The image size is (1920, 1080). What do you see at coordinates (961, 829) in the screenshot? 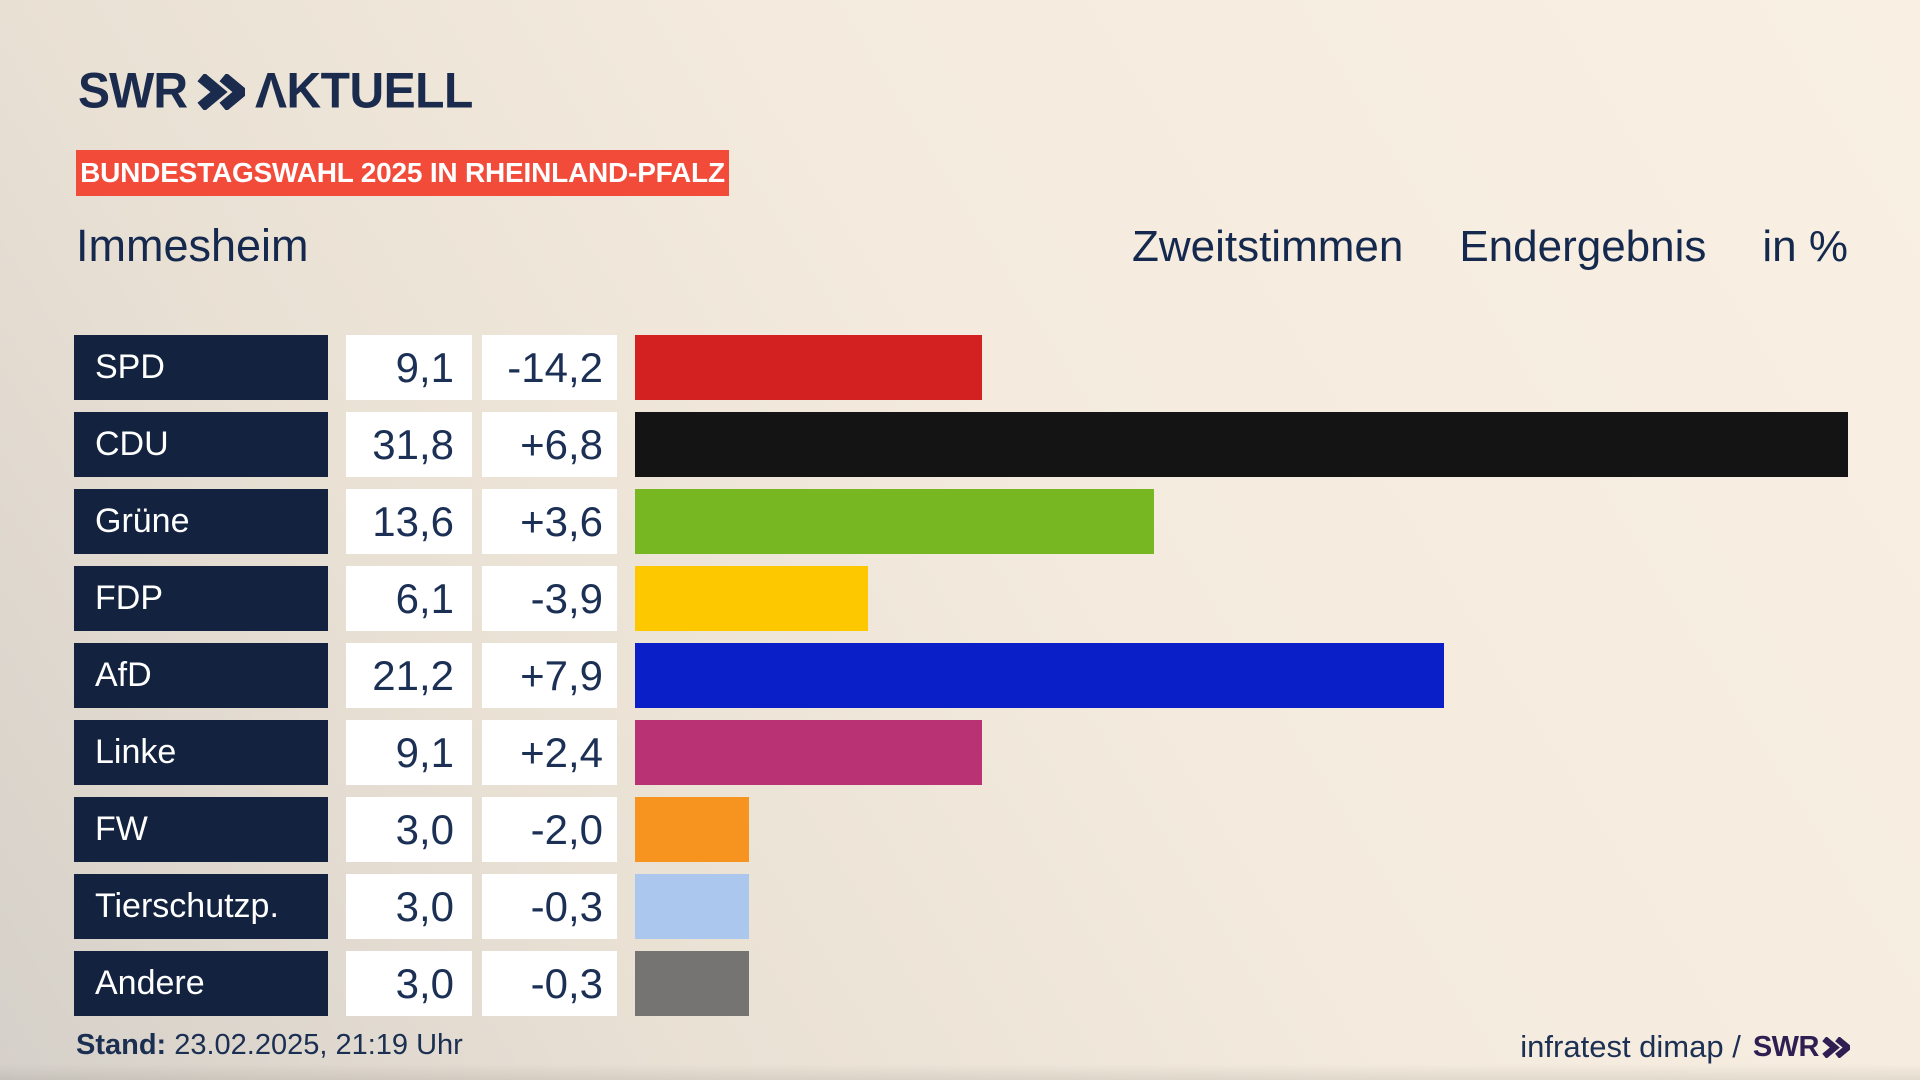
I see `result-row: FW 3,0 -2,0` at bounding box center [961, 829].